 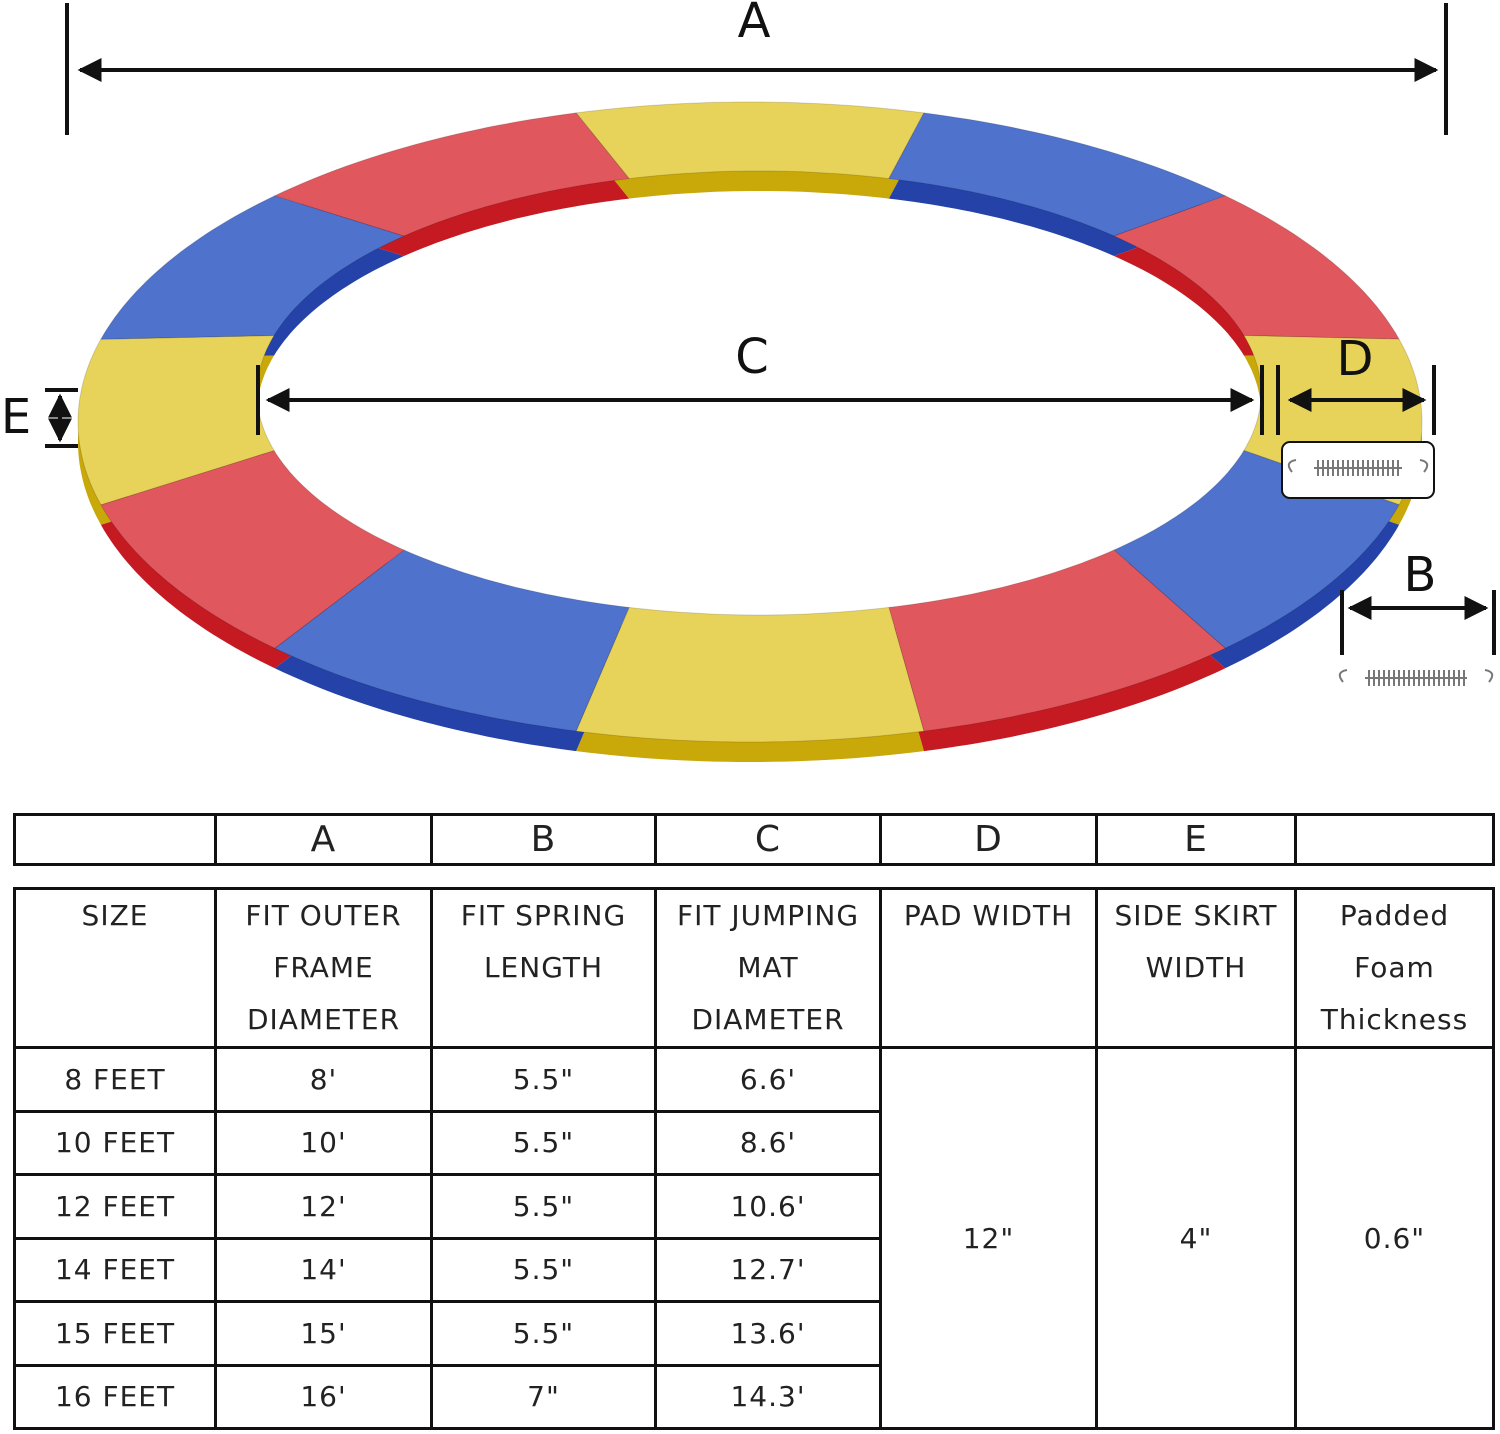 What do you see at coordinates (988, 968) in the screenshot?
I see `header-cell: PAD WIDTH` at bounding box center [988, 968].